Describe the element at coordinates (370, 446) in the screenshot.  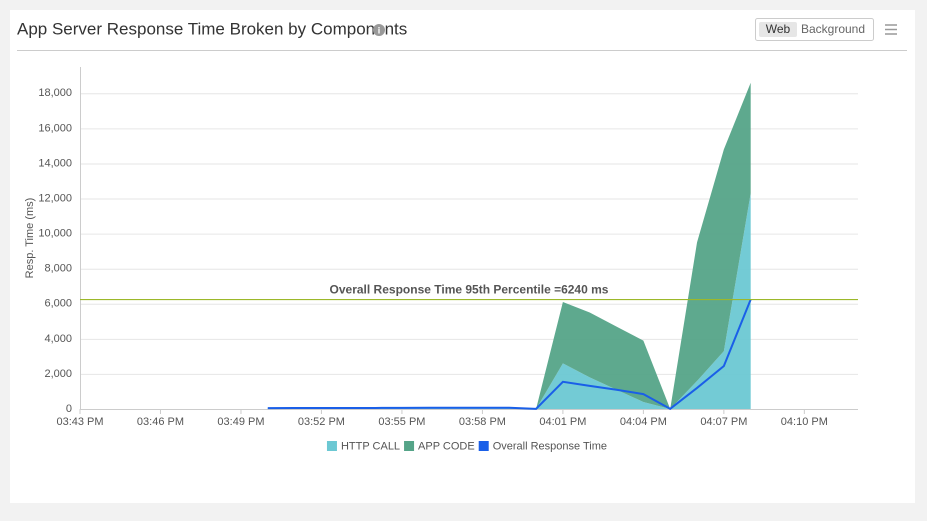
I see `legend-label: HTTP CALL` at that location.